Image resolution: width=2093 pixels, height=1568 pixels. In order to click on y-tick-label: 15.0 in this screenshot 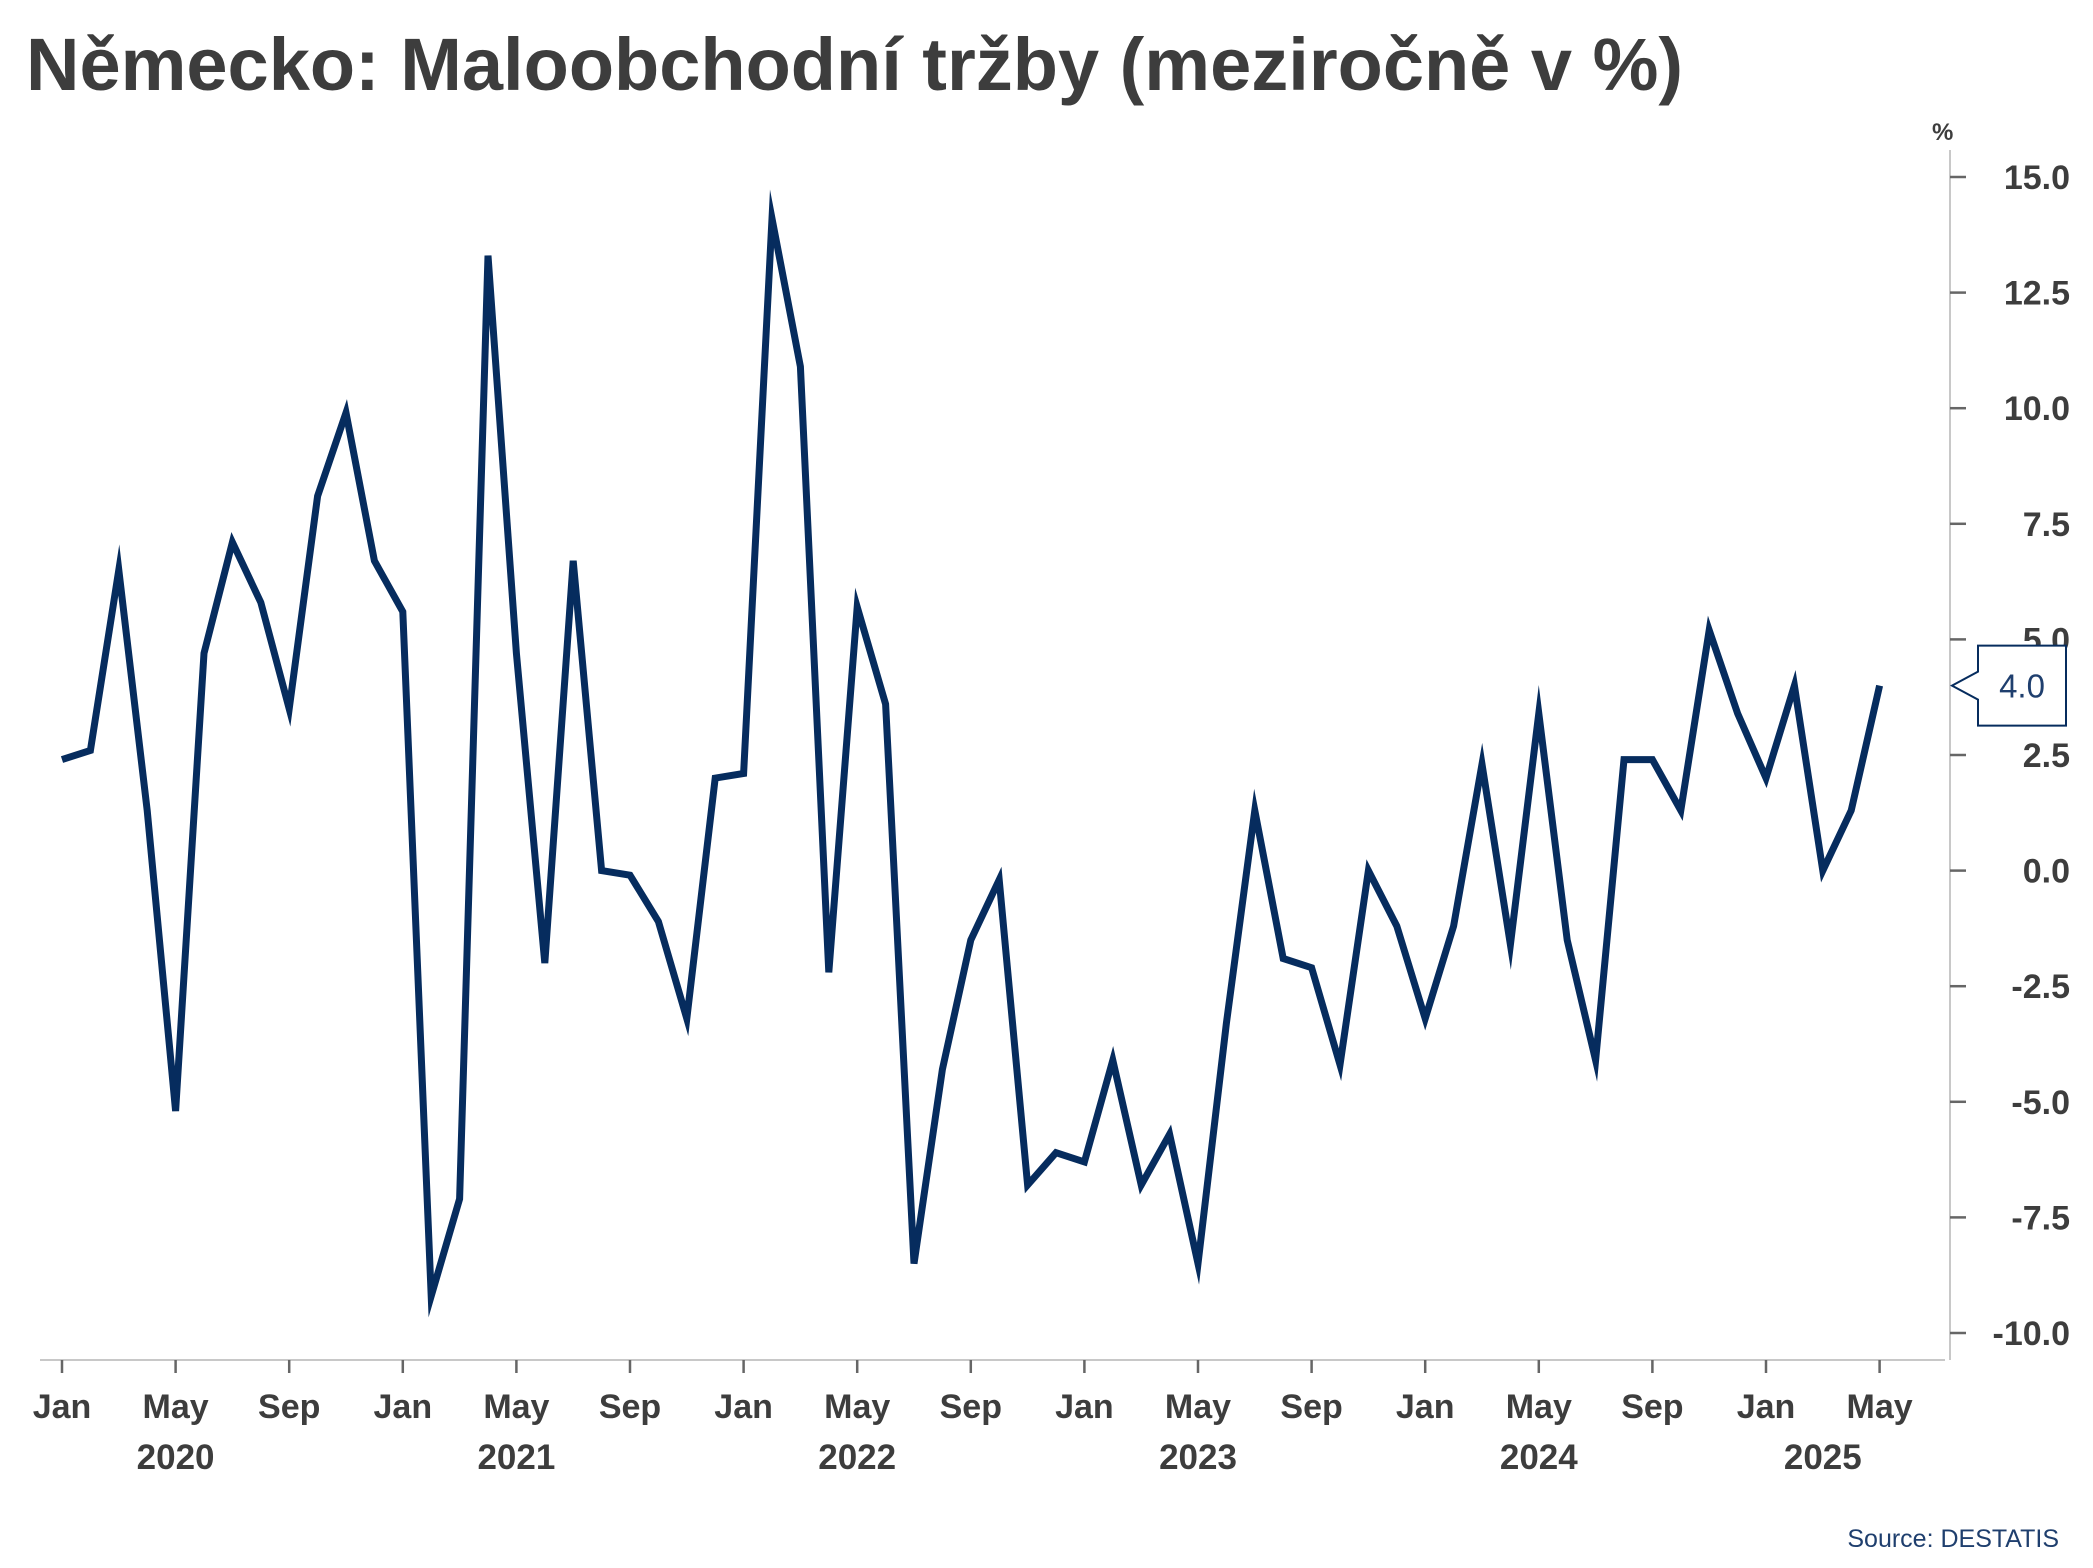, I will do `click(2037, 178)`.